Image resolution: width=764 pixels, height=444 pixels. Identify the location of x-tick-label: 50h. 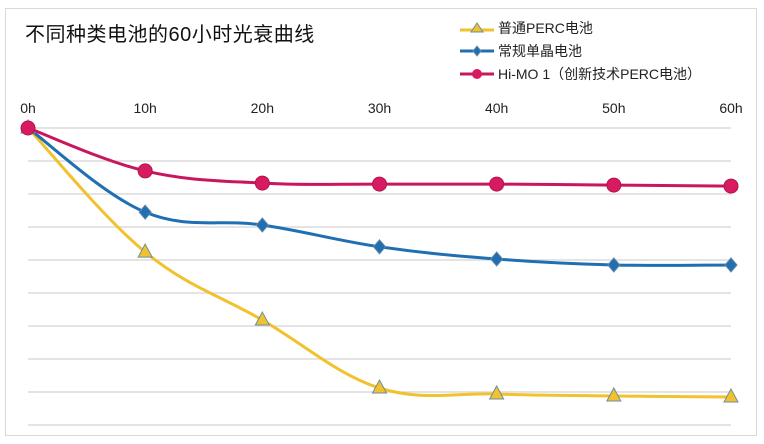
(613, 108).